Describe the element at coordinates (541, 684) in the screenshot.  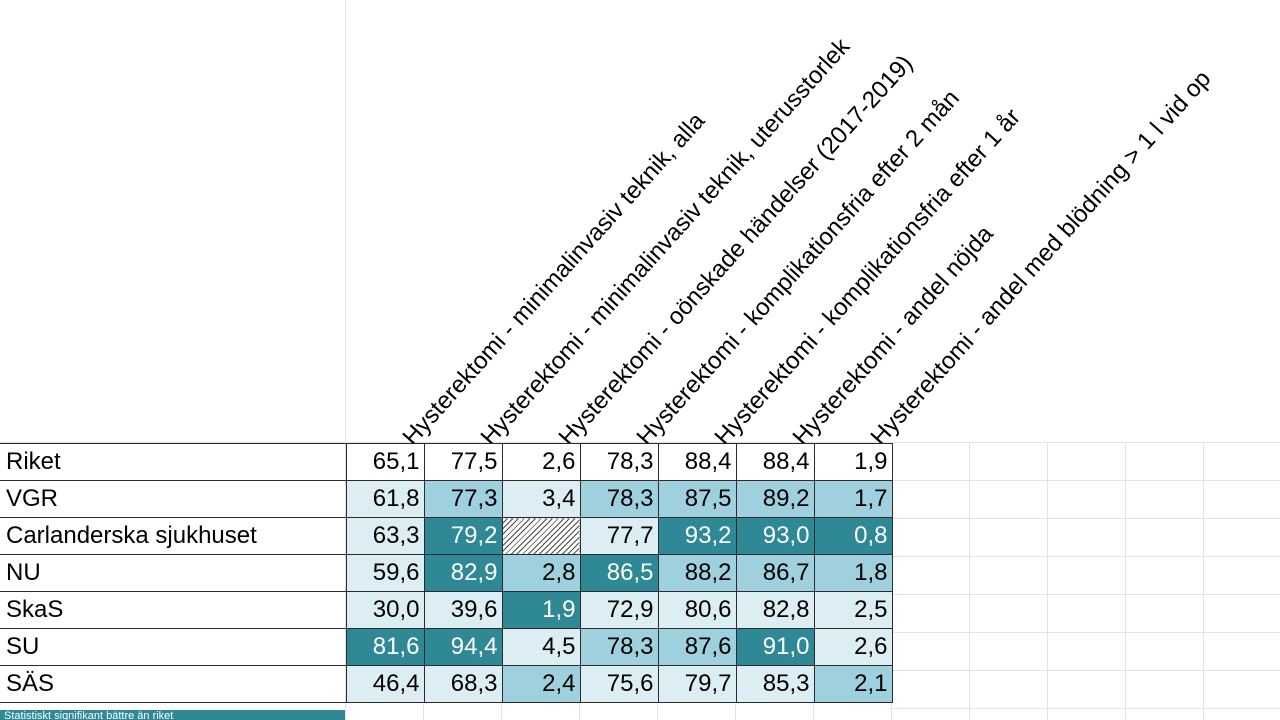
I see `table-cell: 2,4` at that location.